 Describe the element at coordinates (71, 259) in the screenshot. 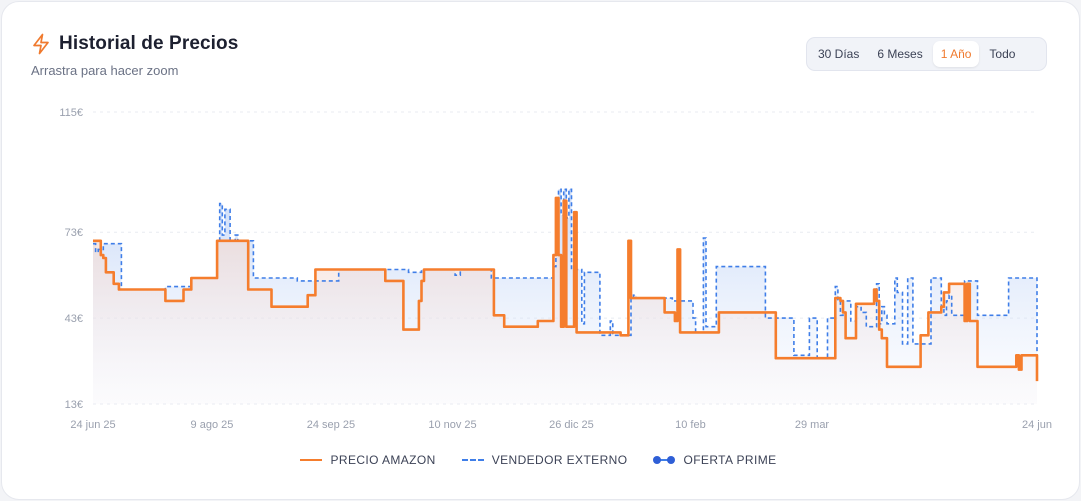

I see `y-axis-ticks: 13€ 43€ 73€ 115€` at that location.